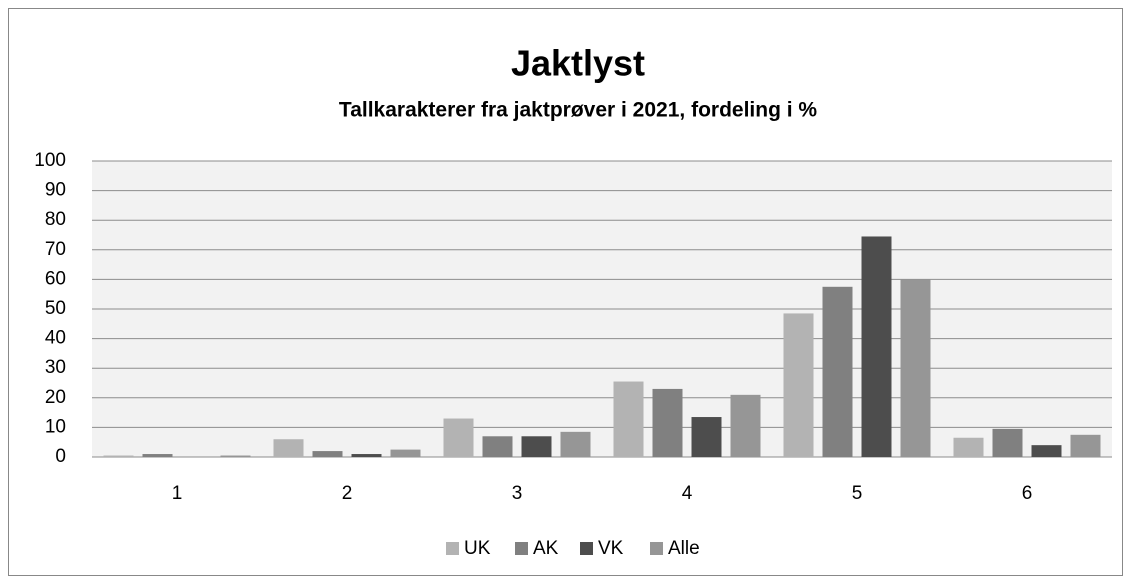  I want to click on x-tick-label: 3, so click(517, 493).